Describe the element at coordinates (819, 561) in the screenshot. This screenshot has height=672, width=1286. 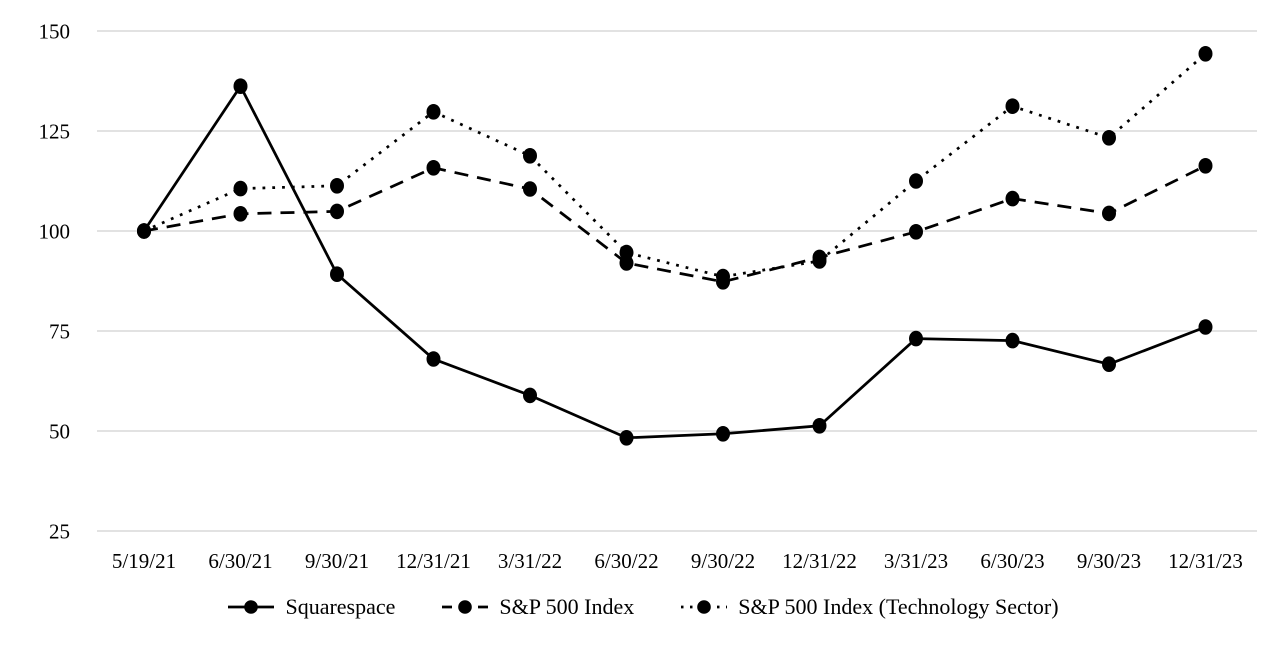
I see `x-axis-tick-label: 12/31/22` at that location.